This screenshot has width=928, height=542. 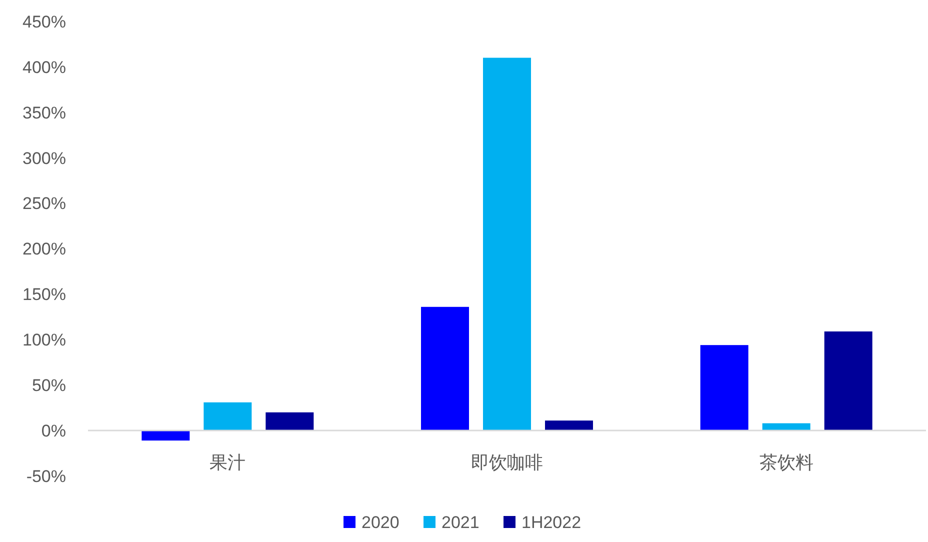 I want to click on y-tick-label: 100%, so click(x=44, y=340).